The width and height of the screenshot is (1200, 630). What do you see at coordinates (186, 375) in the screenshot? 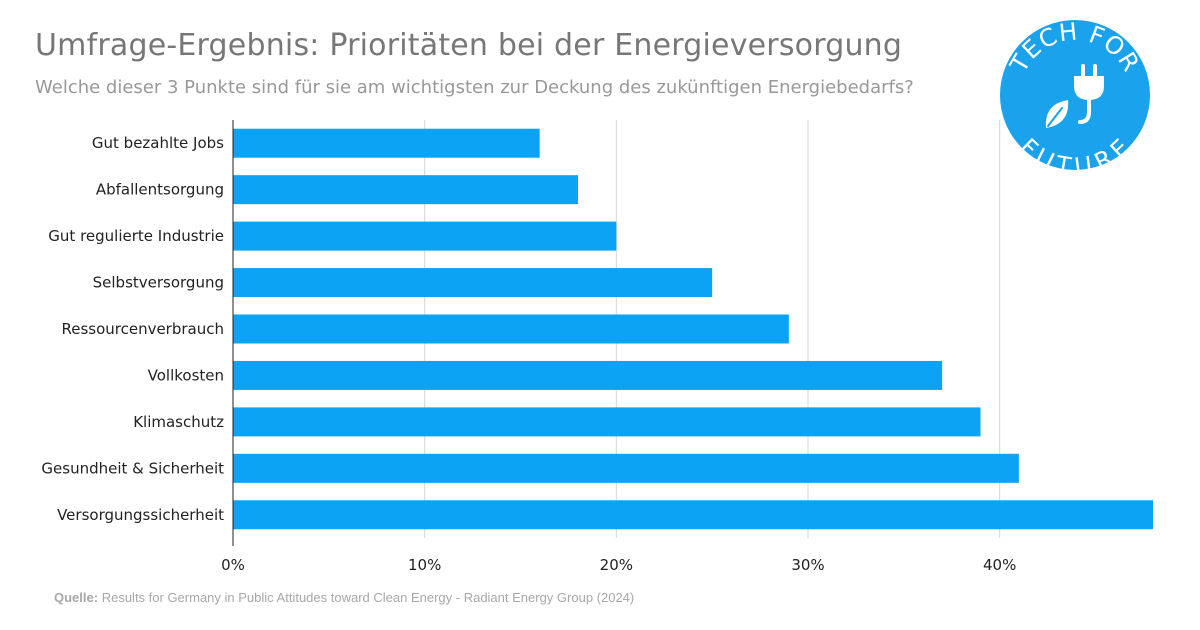
I see `category-label: Vollkosten` at bounding box center [186, 375].